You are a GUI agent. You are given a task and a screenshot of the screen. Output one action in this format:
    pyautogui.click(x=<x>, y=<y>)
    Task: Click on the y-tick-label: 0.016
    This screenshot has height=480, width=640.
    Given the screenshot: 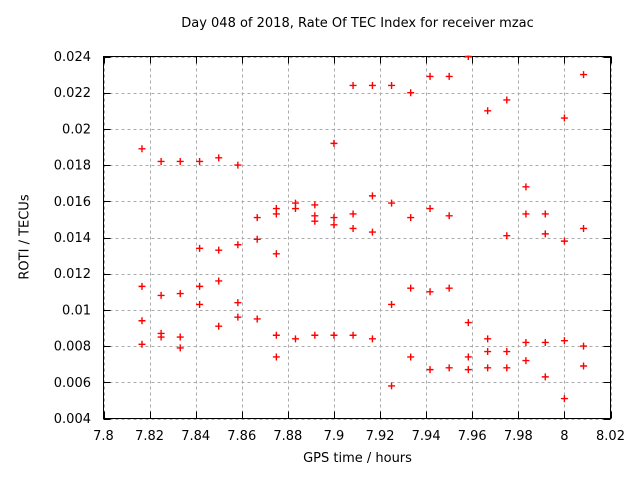 What is the action you would take?
    pyautogui.click(x=72, y=202)
    